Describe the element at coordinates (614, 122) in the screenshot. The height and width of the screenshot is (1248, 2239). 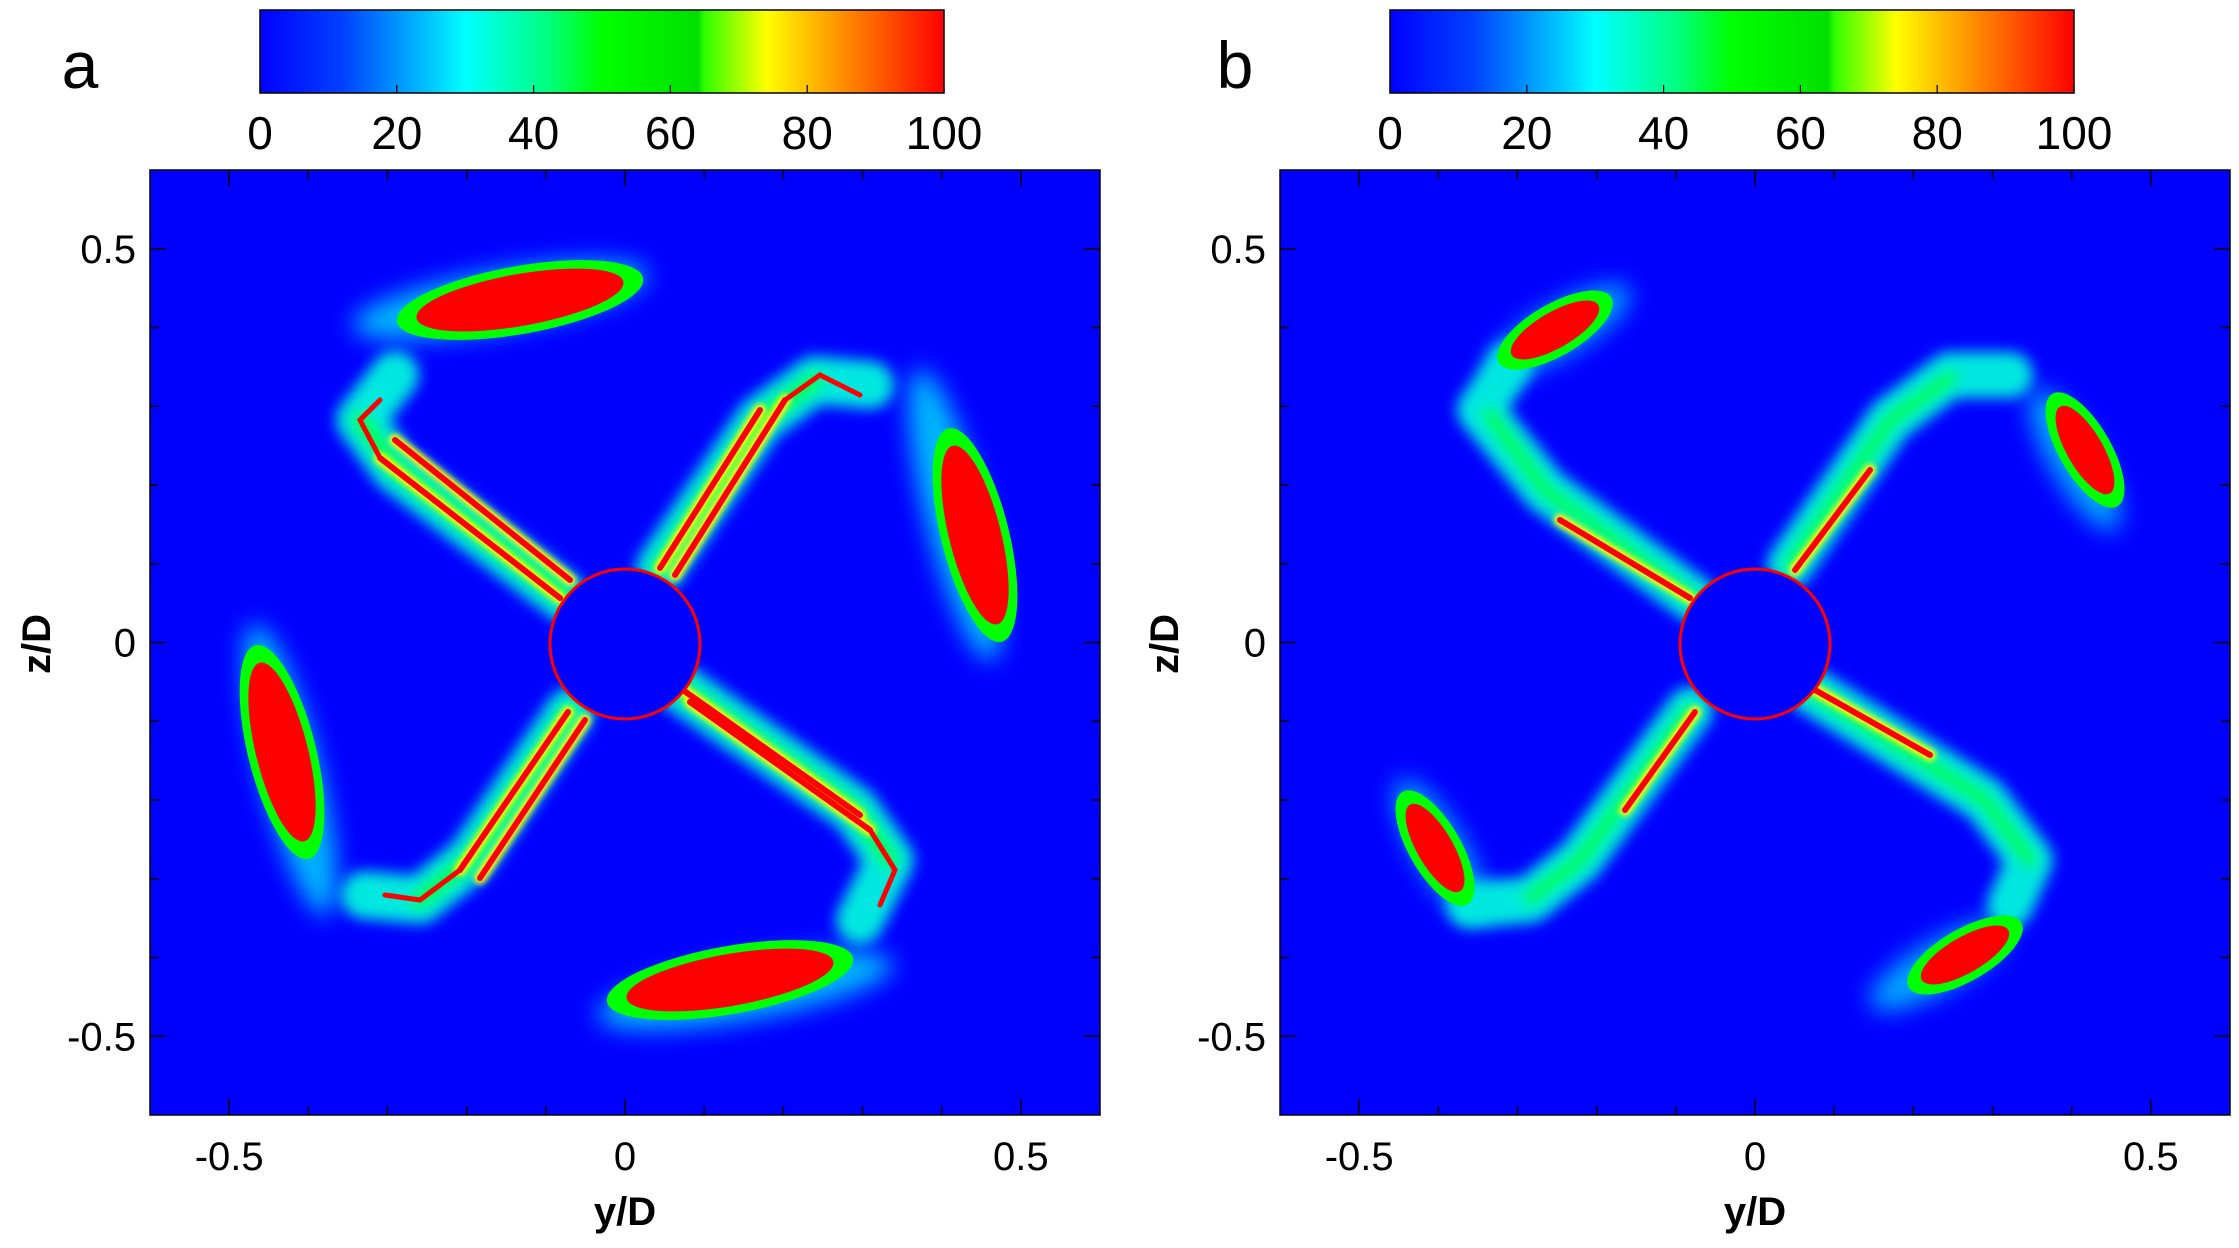
I see `colorbar-ticks-a: 0 20 40 60 80 100` at that location.